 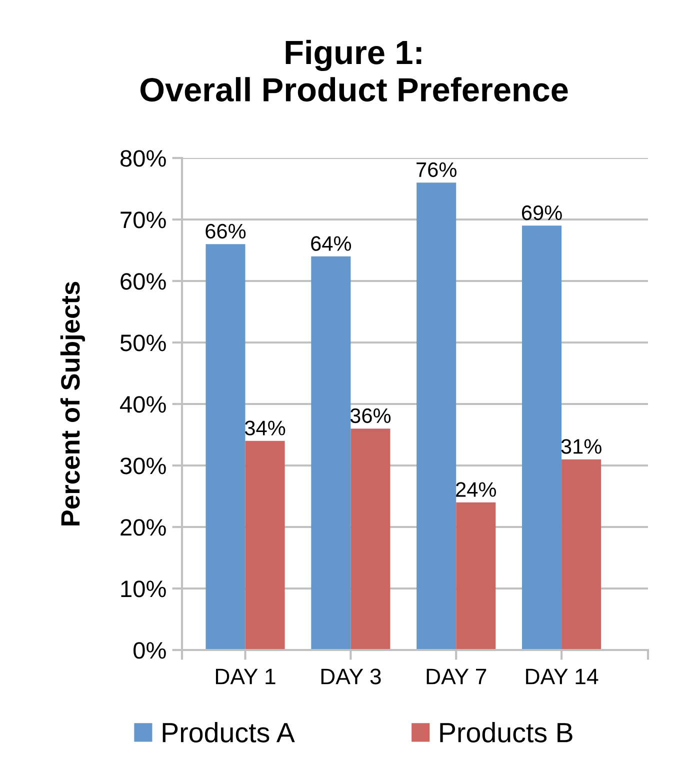 I want to click on y-tick-label: 80%, so click(x=143, y=158).